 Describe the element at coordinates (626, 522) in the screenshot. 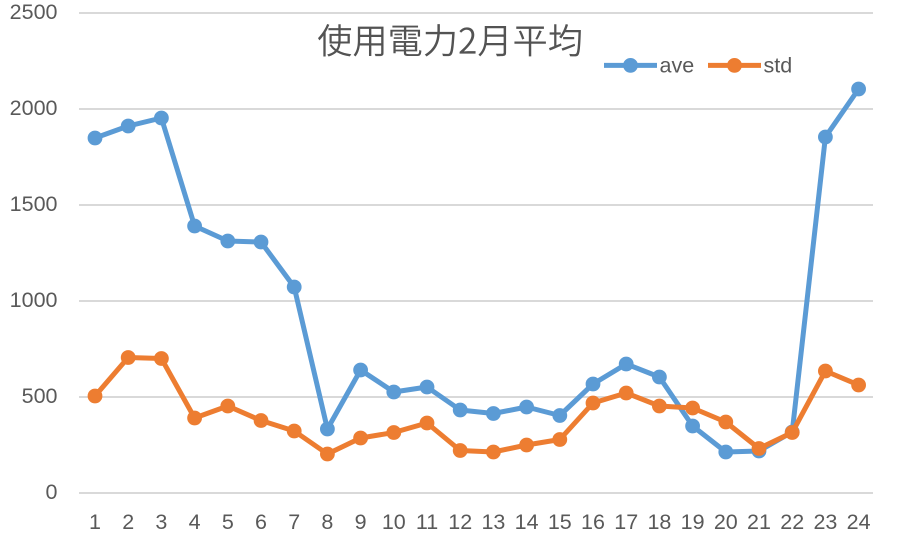

I see `svg-text: 17` at that location.